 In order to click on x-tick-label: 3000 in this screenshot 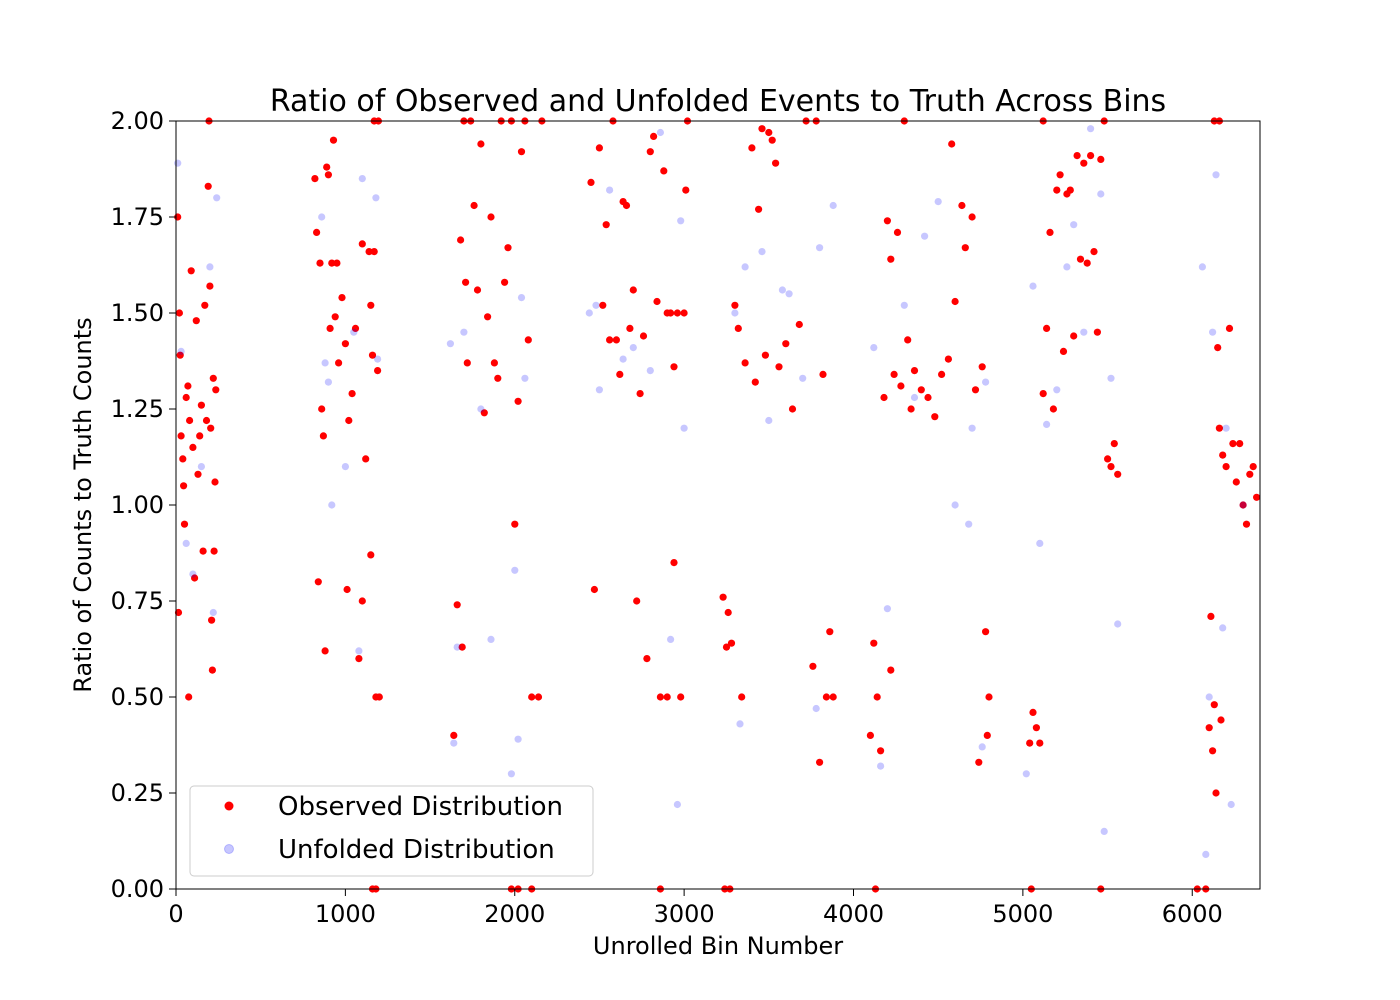, I will do `click(684, 914)`.